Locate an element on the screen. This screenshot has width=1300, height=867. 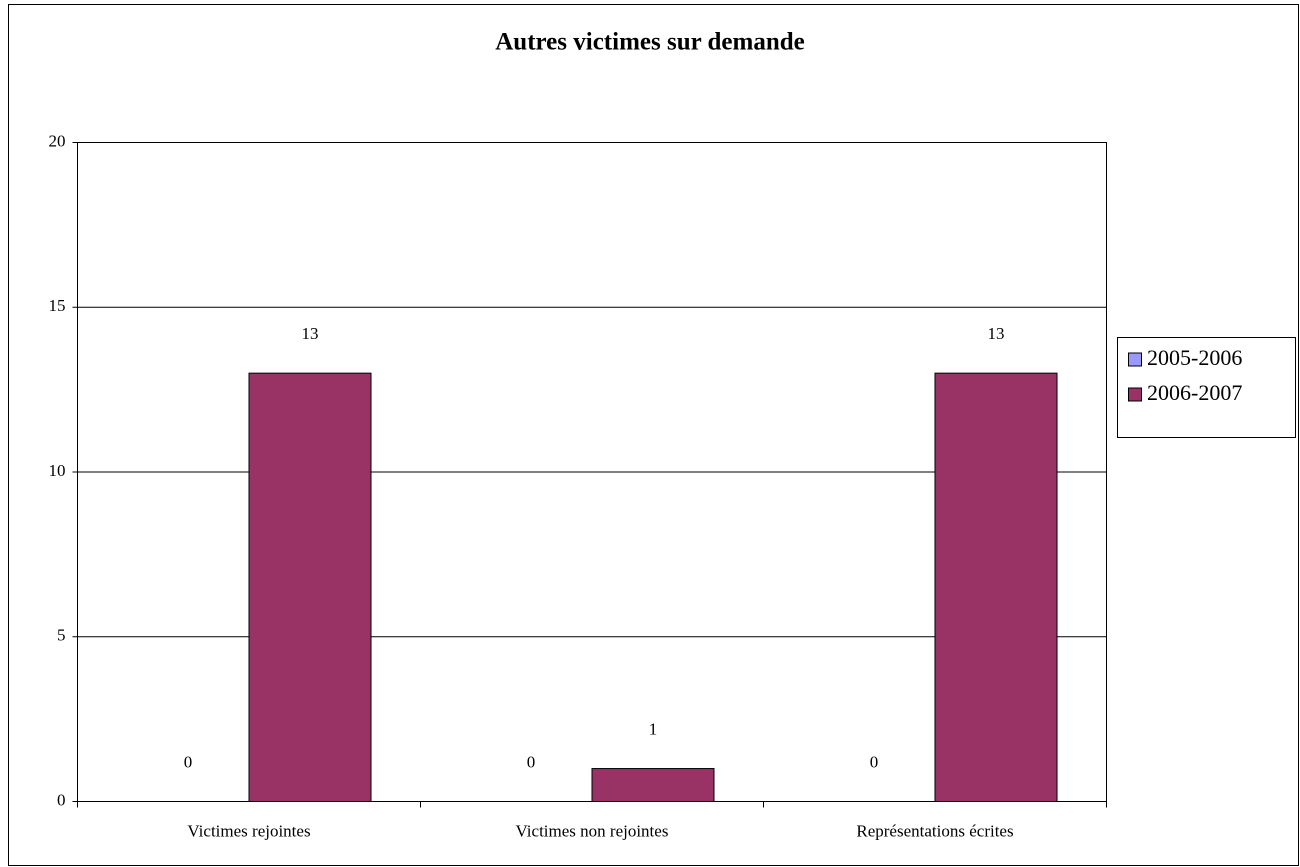
y-tick-label: 15 is located at coordinates (57, 305).